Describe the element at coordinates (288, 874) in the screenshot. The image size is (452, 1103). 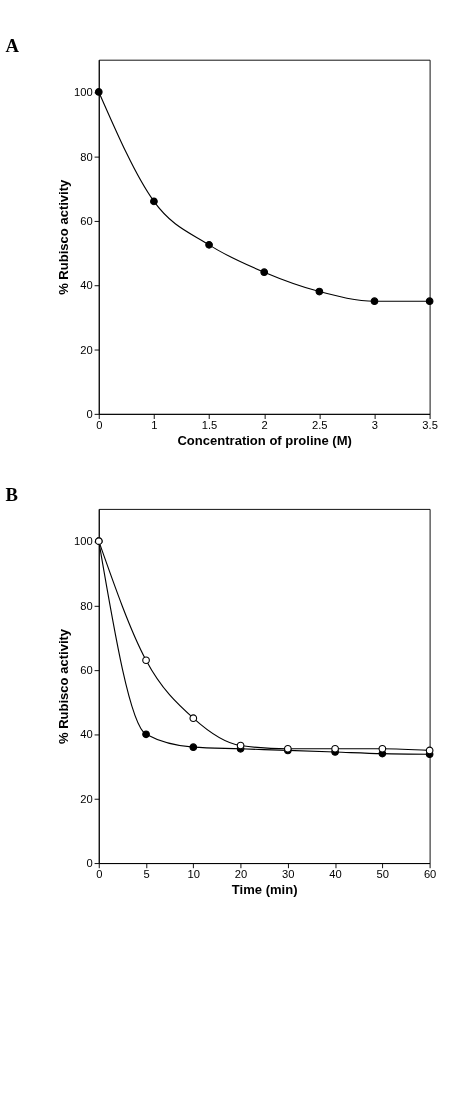
I see `x-tick-label: 30` at that location.